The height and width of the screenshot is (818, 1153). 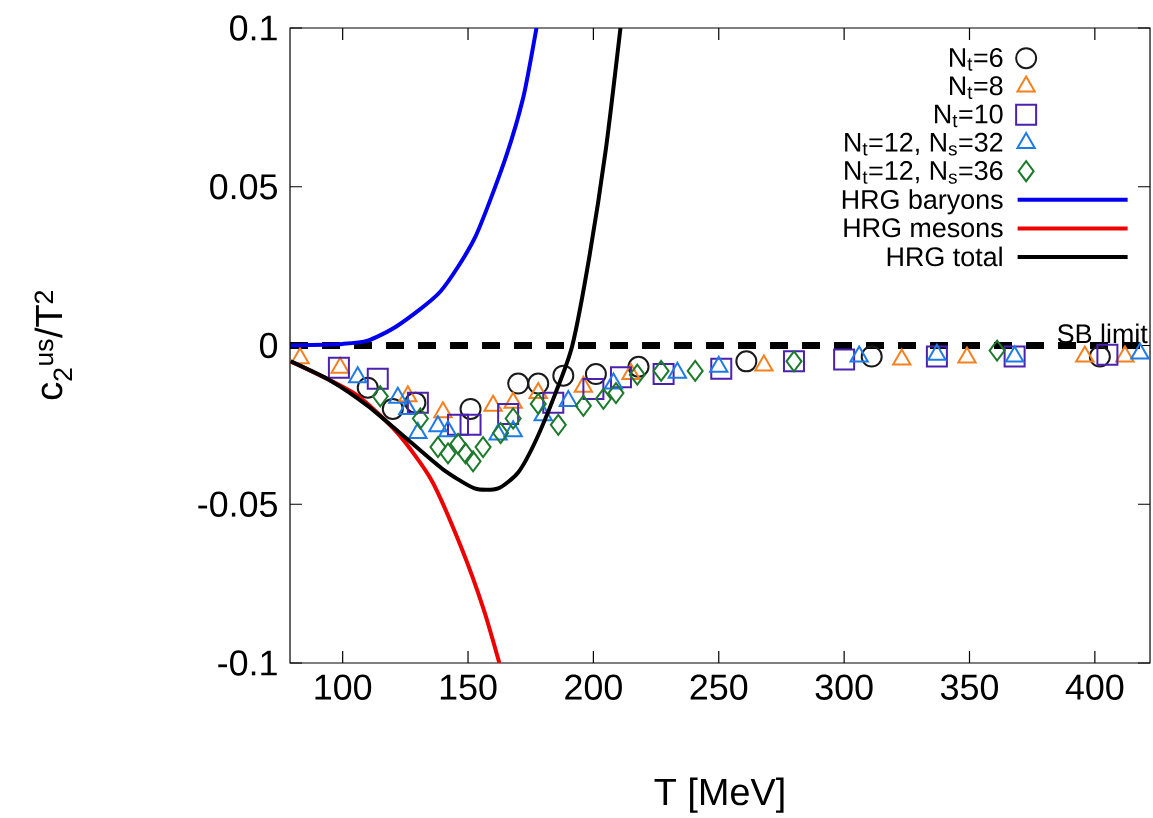 I want to click on x-tick-label: 100, so click(x=343, y=687).